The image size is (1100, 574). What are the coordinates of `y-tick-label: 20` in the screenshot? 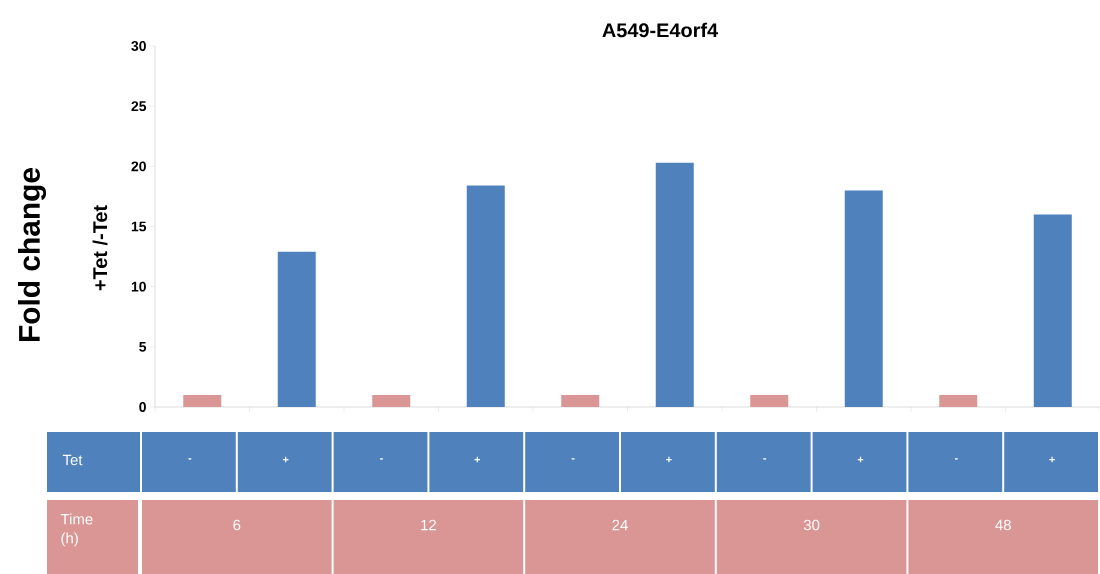 It's located at (138, 166).